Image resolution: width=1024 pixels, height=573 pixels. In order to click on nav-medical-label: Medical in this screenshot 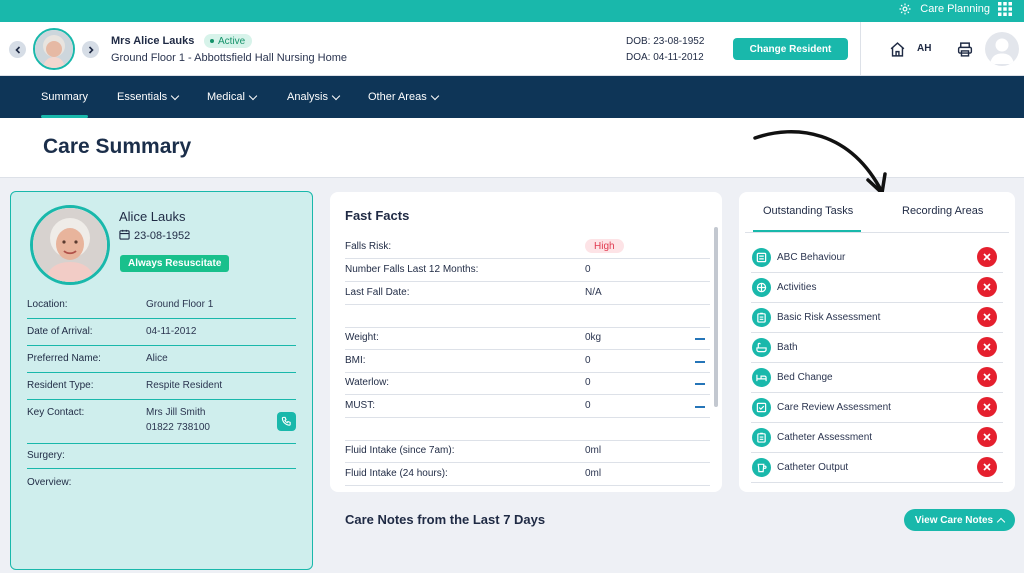, I will do `click(226, 97)`.